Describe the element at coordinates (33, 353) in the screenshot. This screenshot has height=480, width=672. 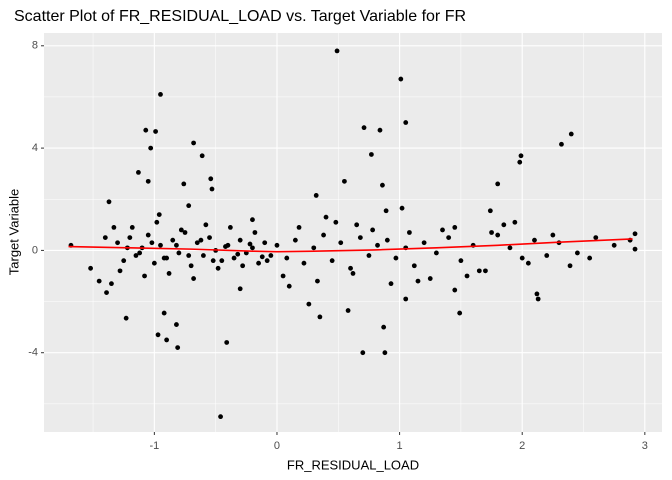
I see `y-tick-label: -4` at that location.